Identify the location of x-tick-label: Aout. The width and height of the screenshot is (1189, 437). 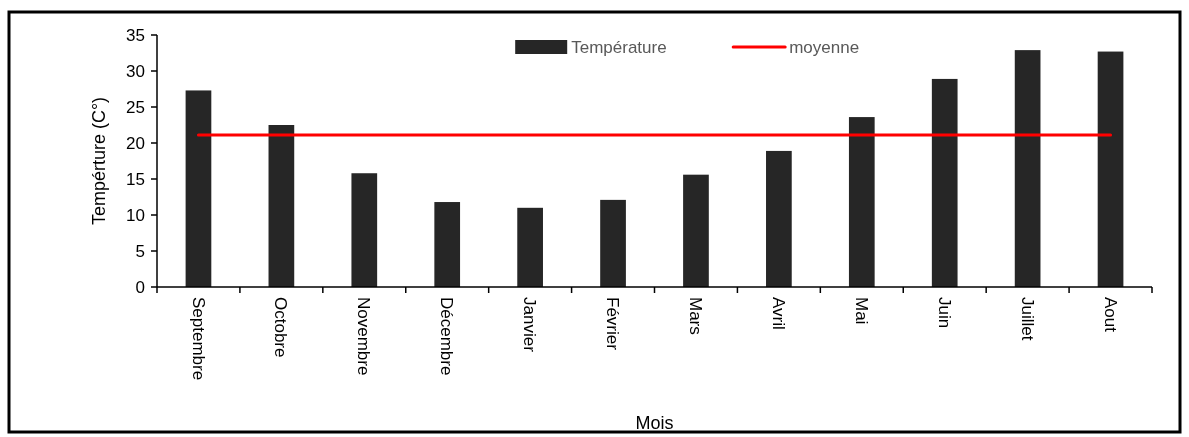
(1110, 315).